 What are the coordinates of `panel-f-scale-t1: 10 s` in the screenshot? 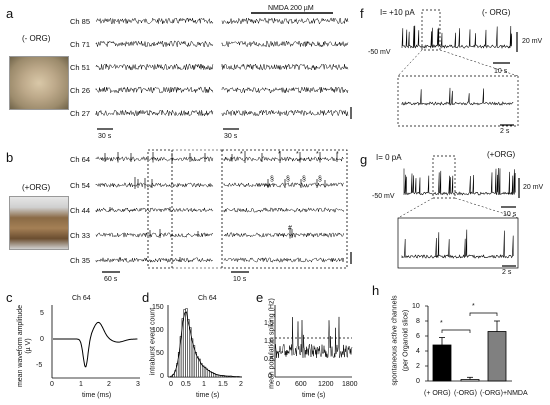 It's located at (501, 71).